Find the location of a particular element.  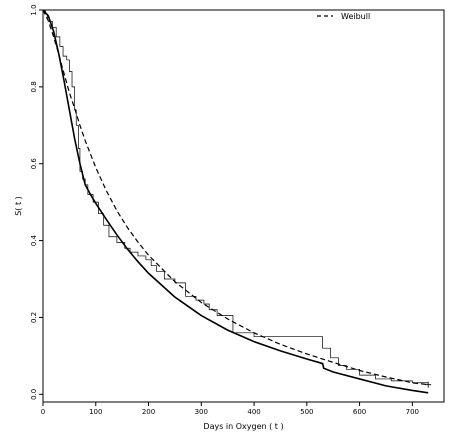

y-axis-title: S( t ) is located at coordinates (18, 206).